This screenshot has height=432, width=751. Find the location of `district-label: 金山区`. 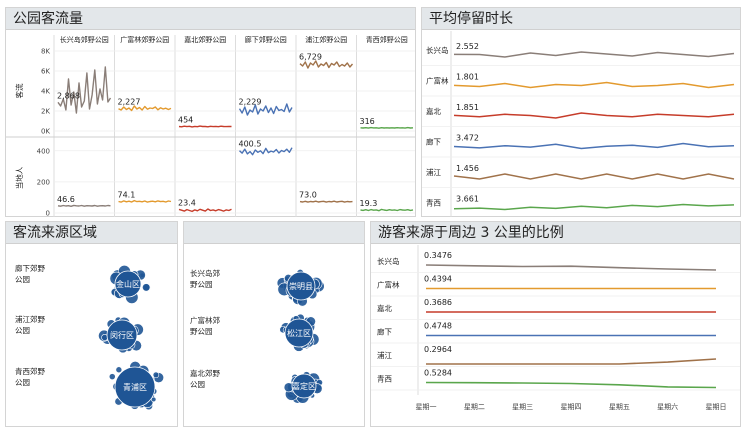

district-label: 金山区 is located at coordinates (128, 284).